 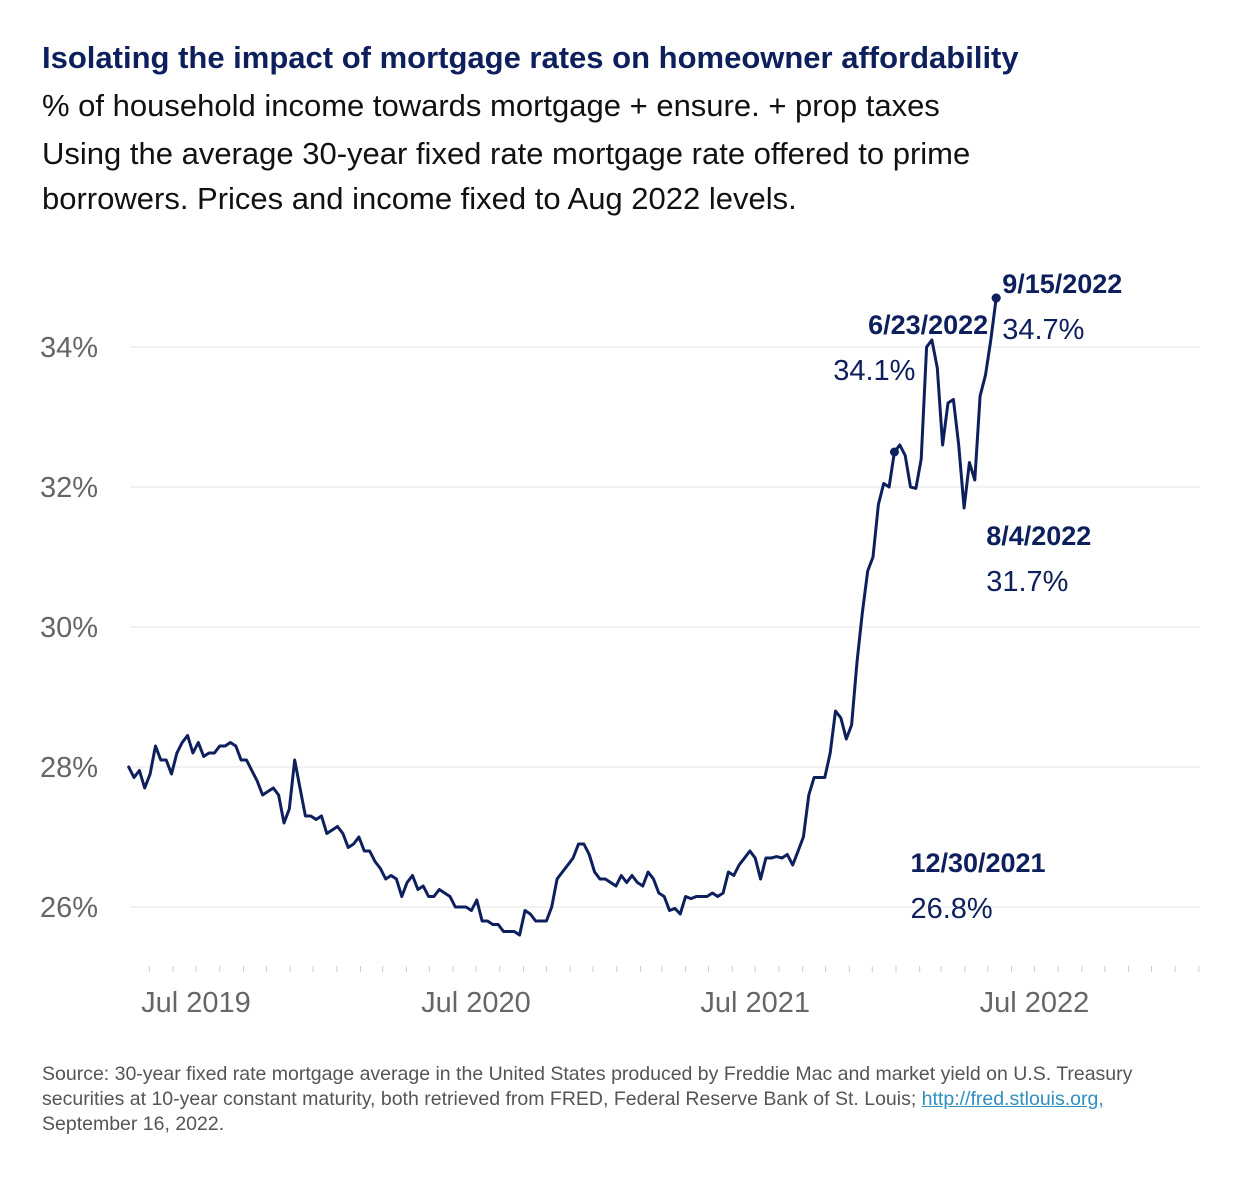 What do you see at coordinates (1035, 1003) in the screenshot?
I see `x-tick-label-2022: Jul 2022` at bounding box center [1035, 1003].